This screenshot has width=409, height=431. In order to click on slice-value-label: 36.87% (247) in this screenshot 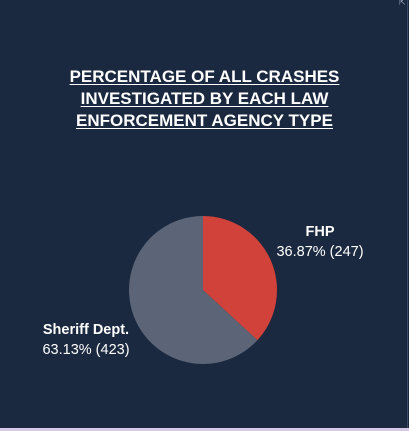, I will do `click(319, 252)`.